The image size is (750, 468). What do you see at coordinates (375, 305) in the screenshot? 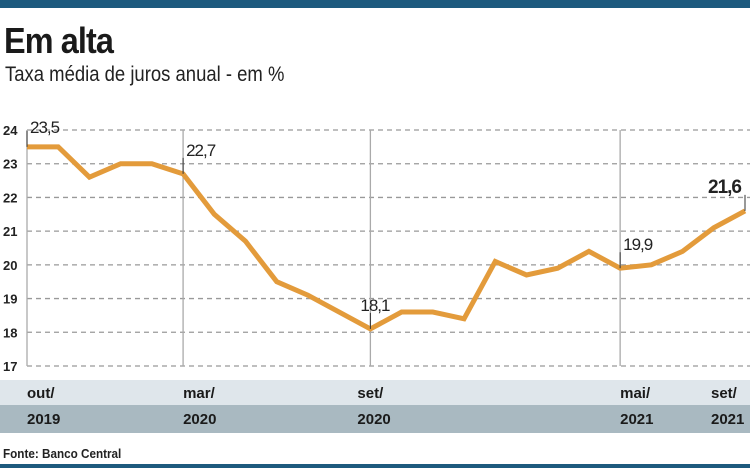
I see `data-label: 18,1` at bounding box center [375, 305].